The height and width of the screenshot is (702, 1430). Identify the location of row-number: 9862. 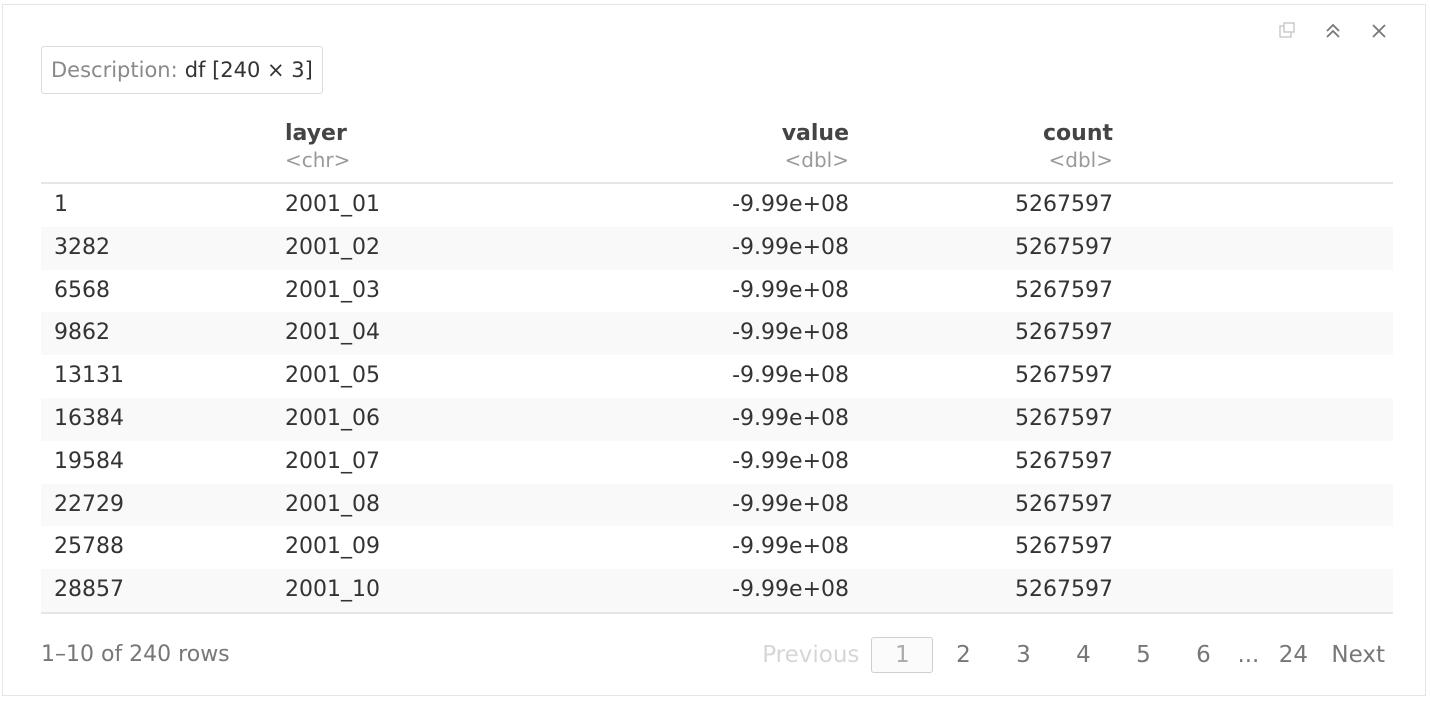
(82, 333).